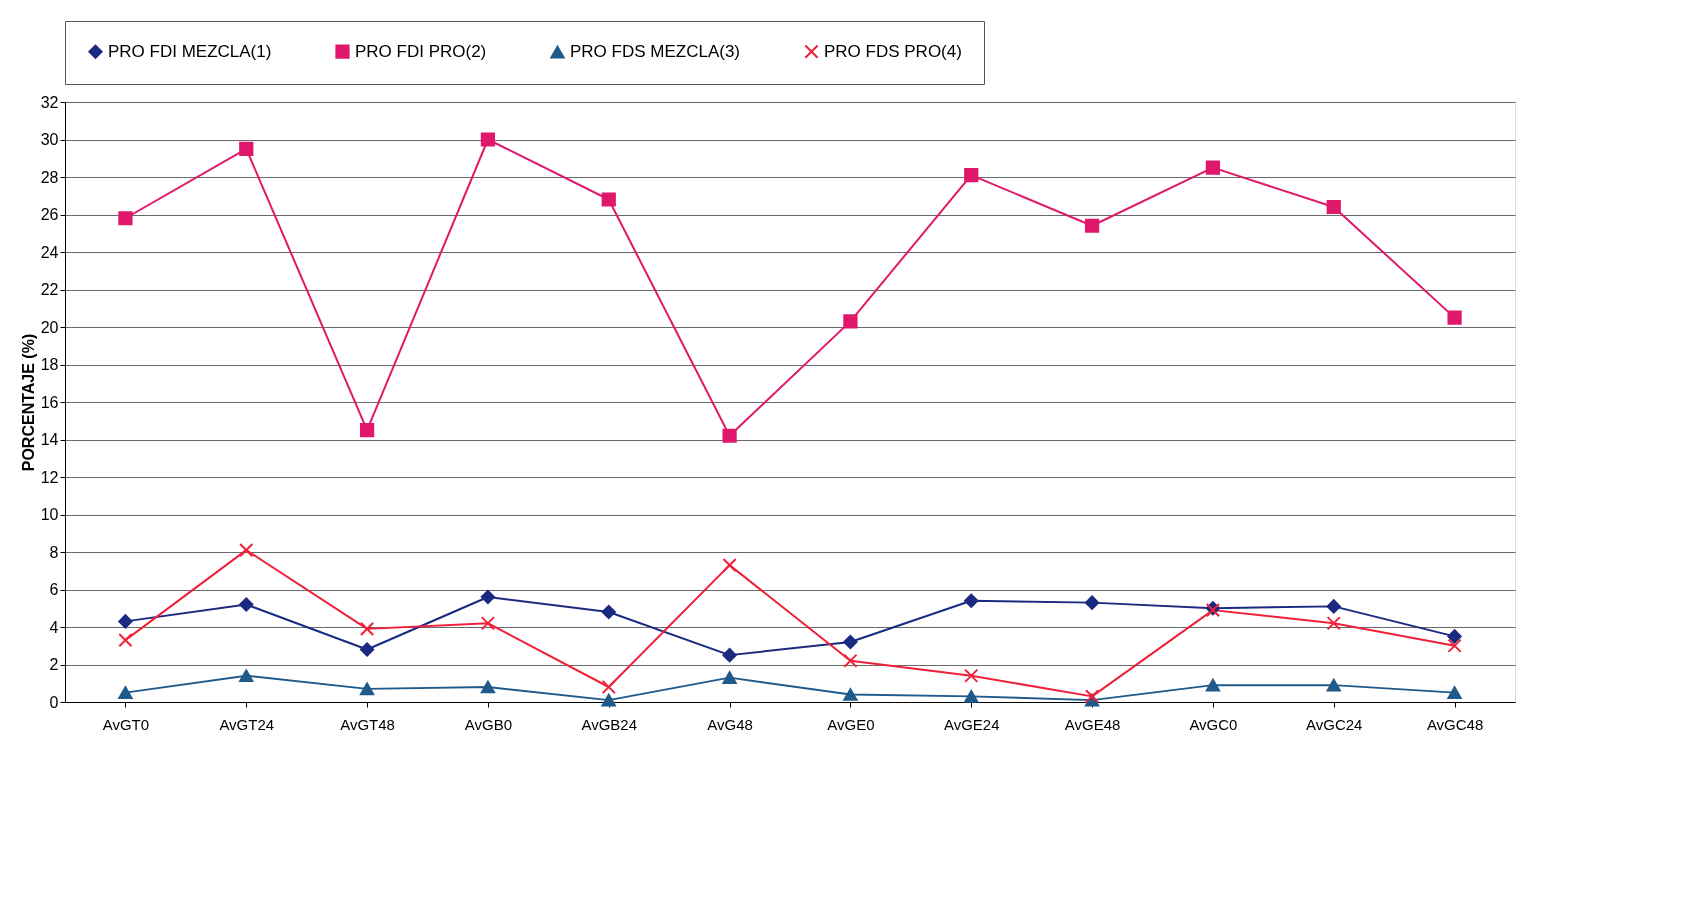 Image resolution: width=1703 pixels, height=905 pixels. What do you see at coordinates (190, 51) in the screenshot?
I see `legend-label: PRO FDI MEZCLA(1)` at bounding box center [190, 51].